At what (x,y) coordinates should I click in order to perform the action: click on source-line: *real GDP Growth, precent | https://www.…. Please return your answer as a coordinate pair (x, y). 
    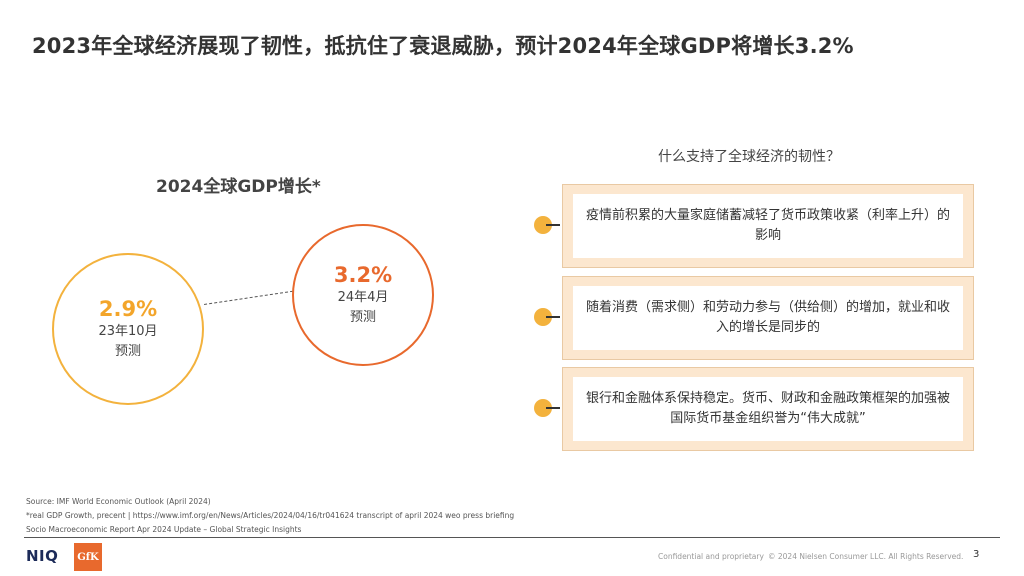
    Looking at the image, I should click on (270, 515).